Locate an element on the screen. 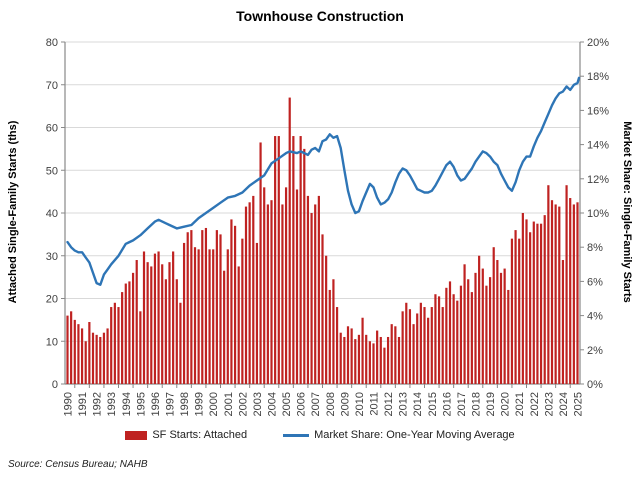  bar-series-swatch is located at coordinates (136, 435).